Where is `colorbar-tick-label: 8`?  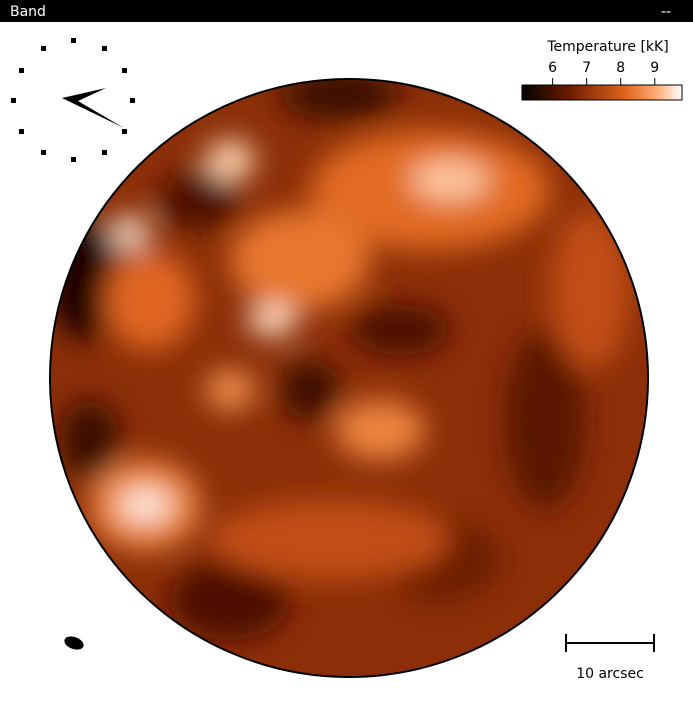
colorbar-tick-label: 8 is located at coordinates (620, 68).